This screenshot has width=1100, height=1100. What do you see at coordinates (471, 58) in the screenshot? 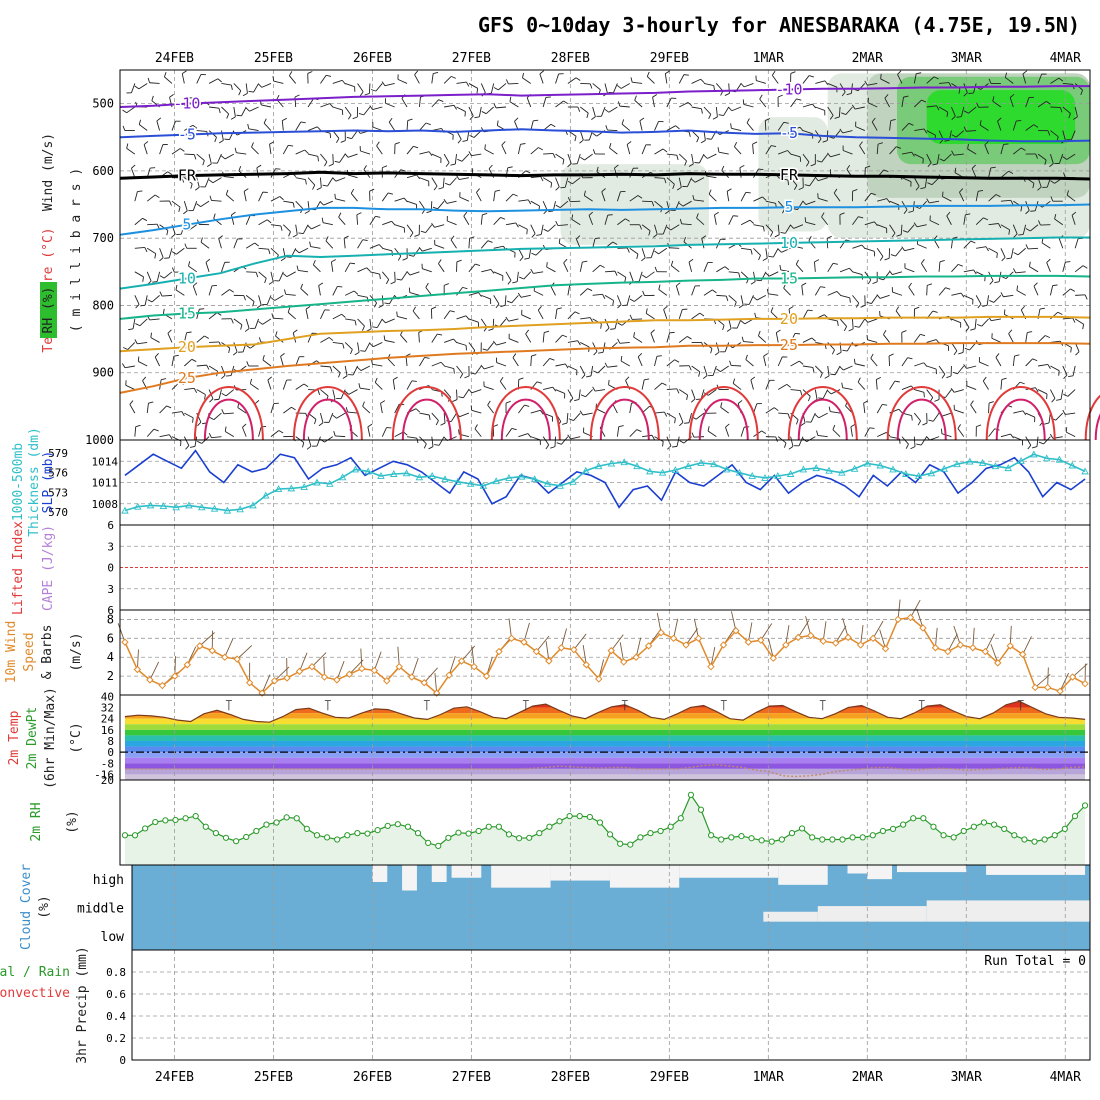
I see `top-date-label: 27FEB` at bounding box center [471, 58].